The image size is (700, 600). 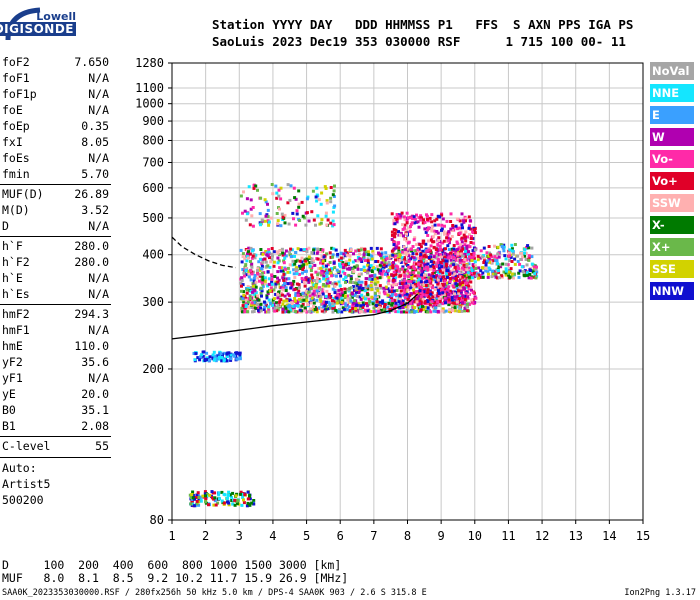 What do you see at coordinates (55, 127) in the screenshot?
I see `param-row: foEp 0.35` at bounding box center [55, 127].